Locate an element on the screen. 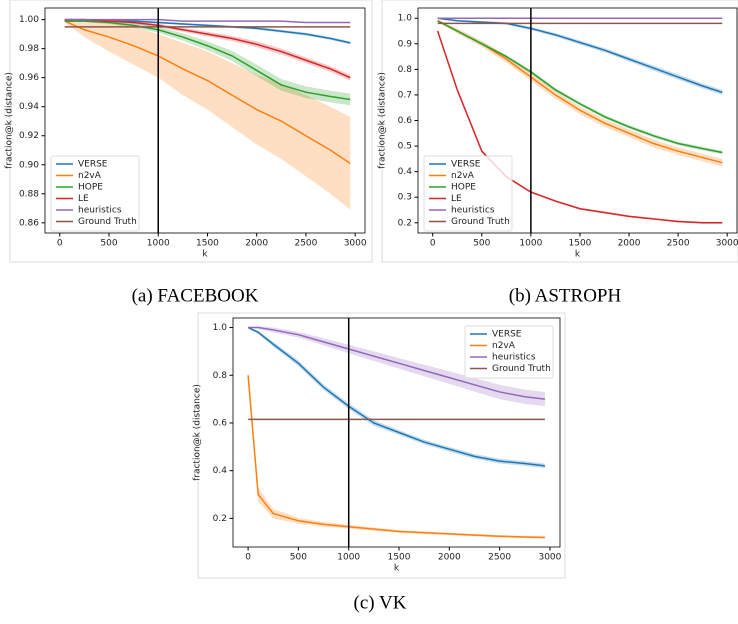 Image resolution: width=738 pixels, height=624 pixels. y-tick-label: 0.88 is located at coordinates (29, 194).